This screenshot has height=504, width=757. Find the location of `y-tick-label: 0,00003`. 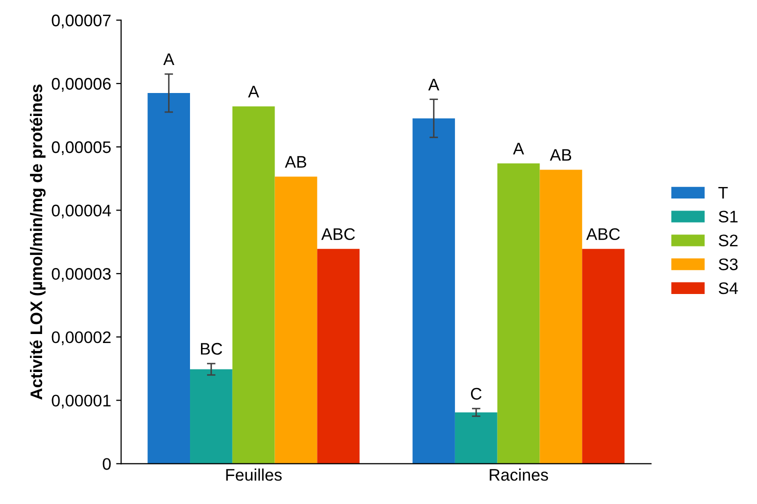

y-tick-label: 0,00003 is located at coordinates (81, 275).